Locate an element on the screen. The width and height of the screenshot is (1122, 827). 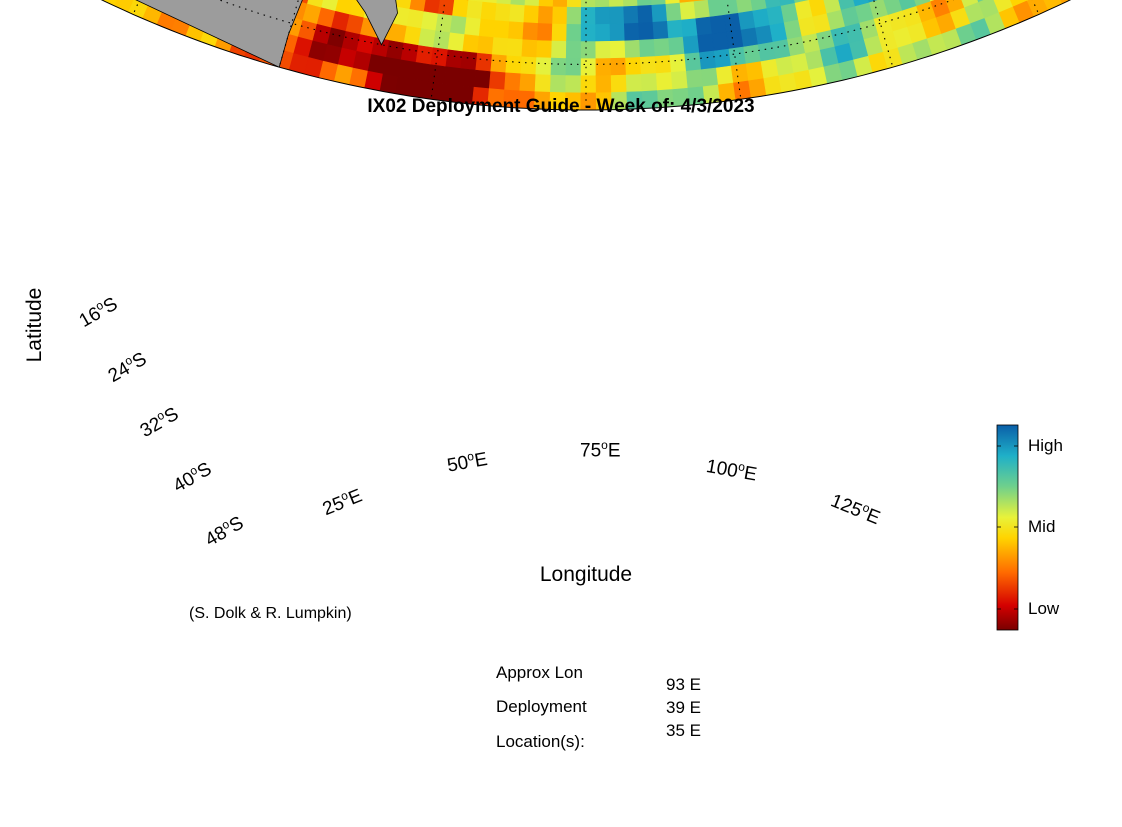
info-label-deployment: Deployment is located at coordinates (541, 706).